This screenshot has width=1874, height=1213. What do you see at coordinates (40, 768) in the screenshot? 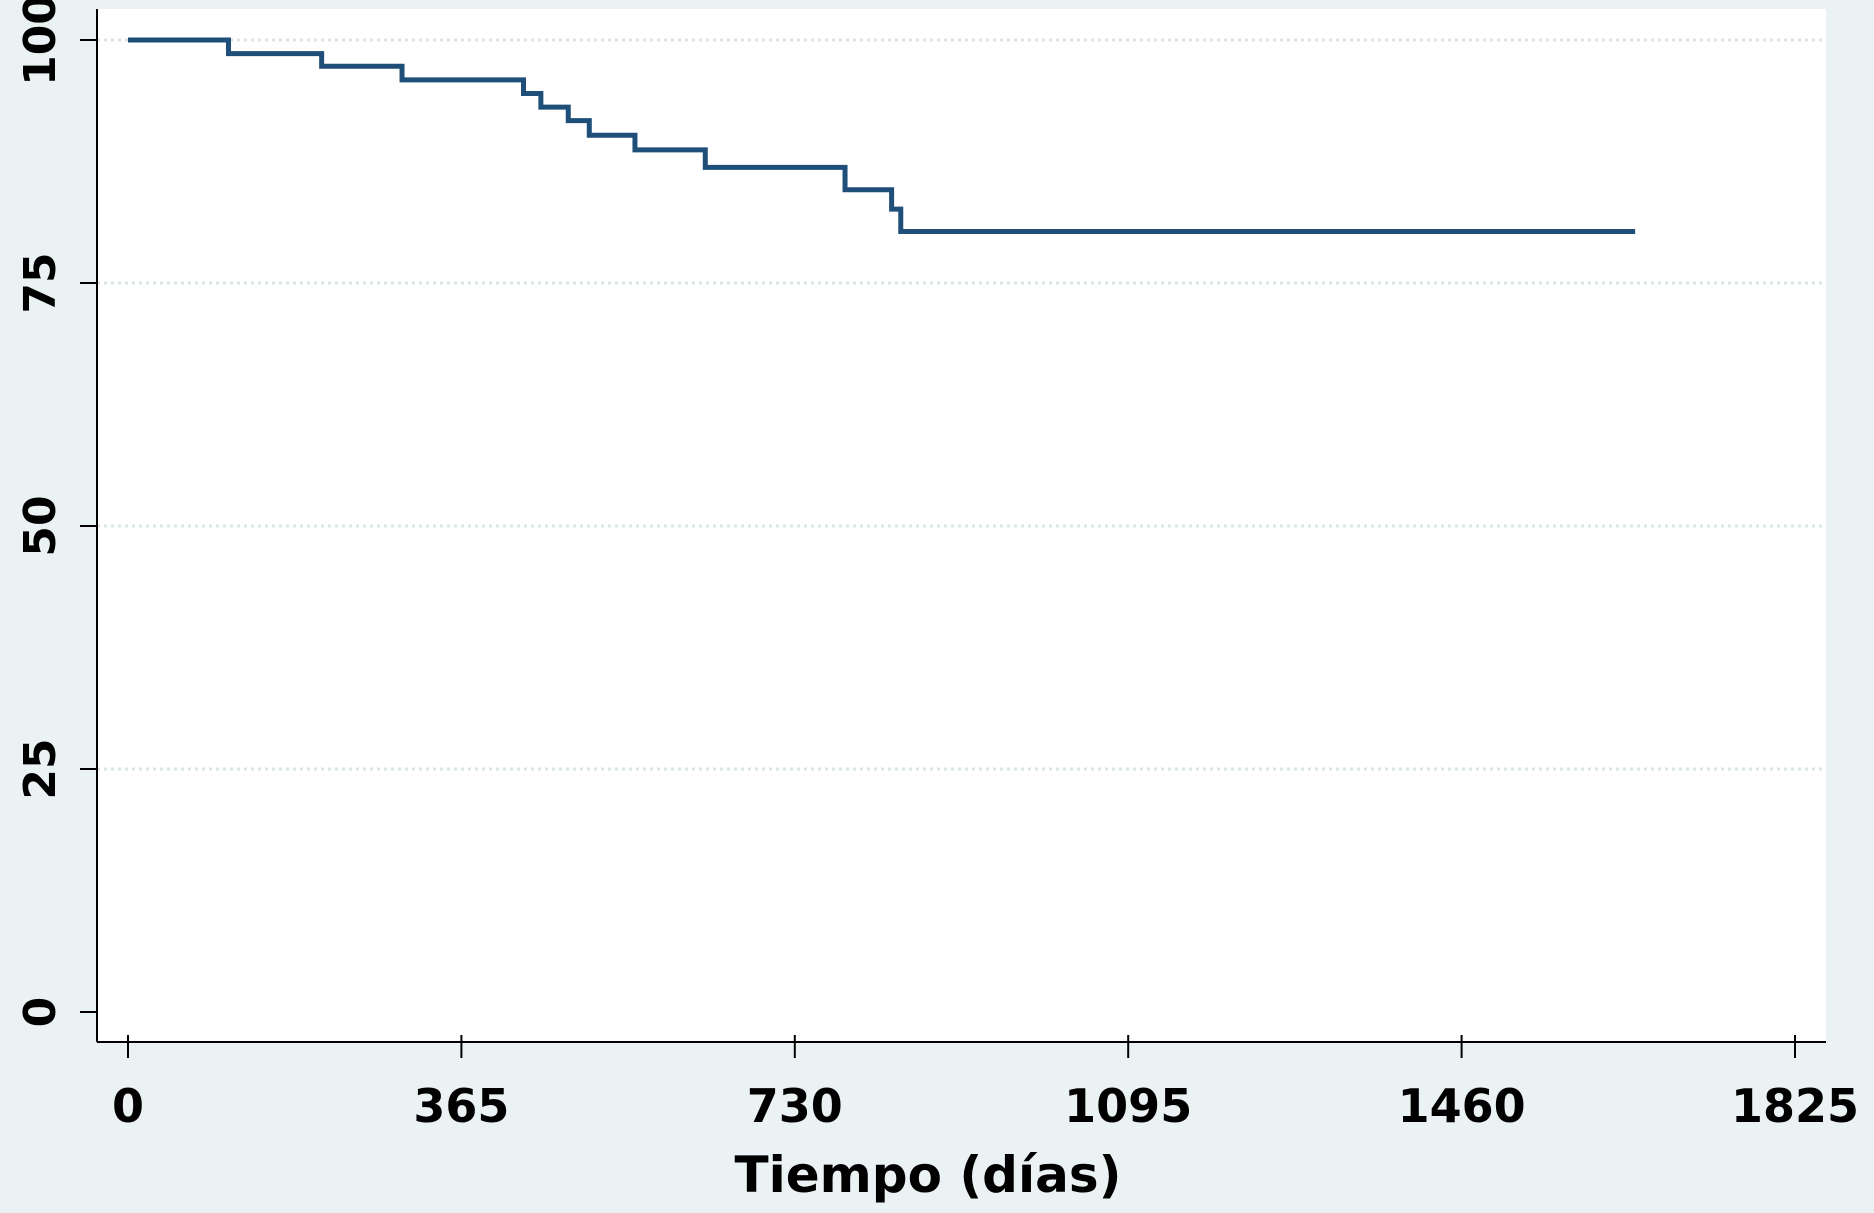
I see `y-tick-label: 25` at bounding box center [40, 768].